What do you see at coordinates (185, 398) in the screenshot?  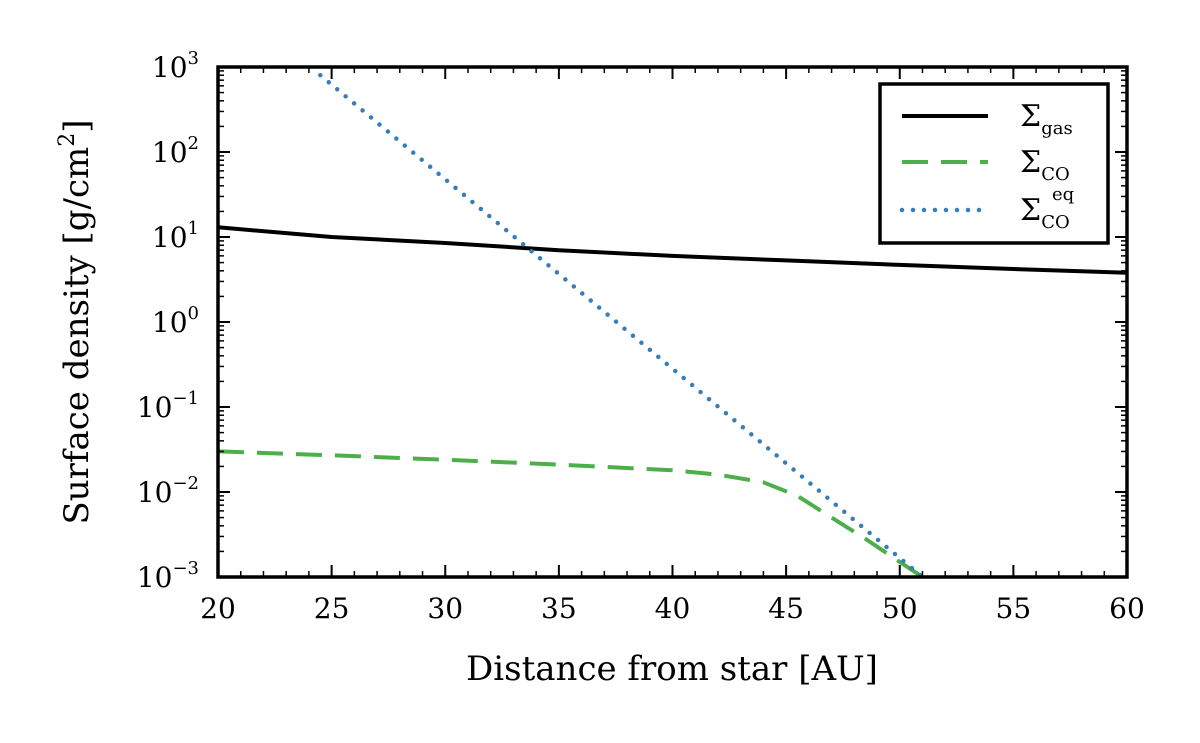 I see `y-tick-exponent: −1` at bounding box center [185, 398].